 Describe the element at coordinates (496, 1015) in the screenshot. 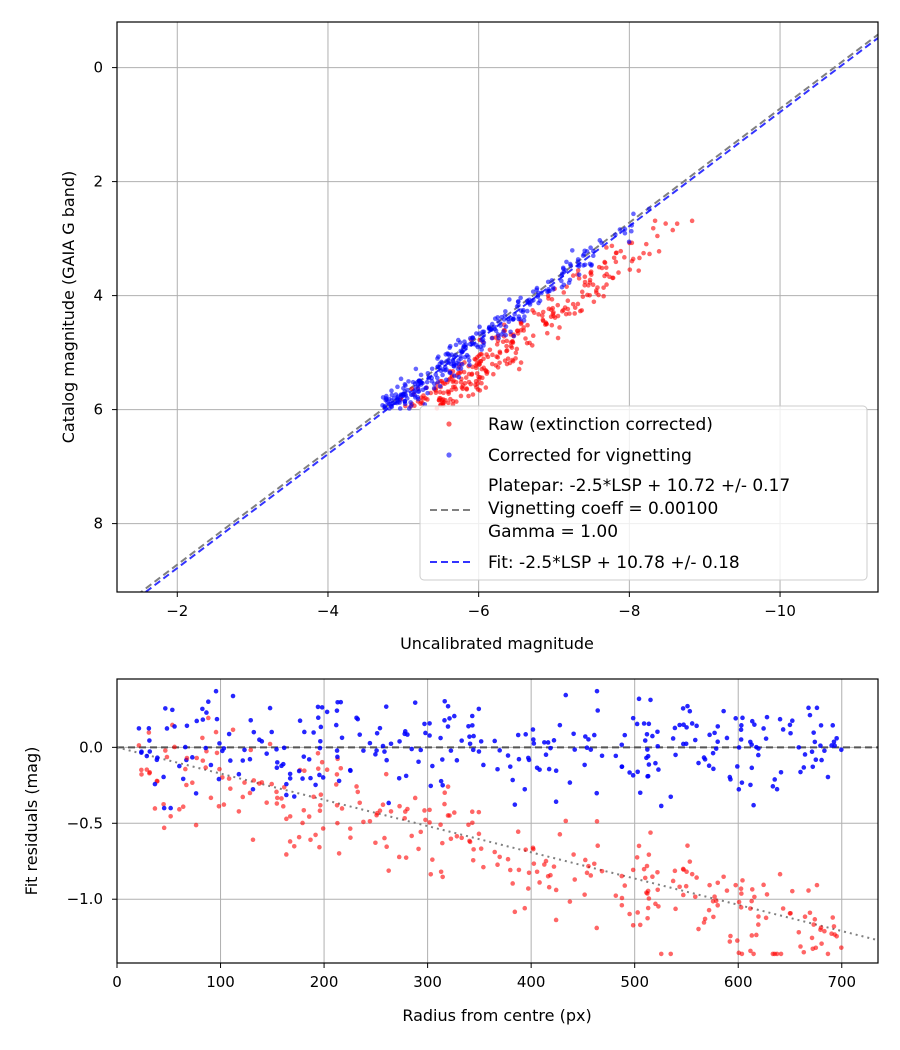

I see `bottom-x-axis-label: Radius from centre (px)` at that location.